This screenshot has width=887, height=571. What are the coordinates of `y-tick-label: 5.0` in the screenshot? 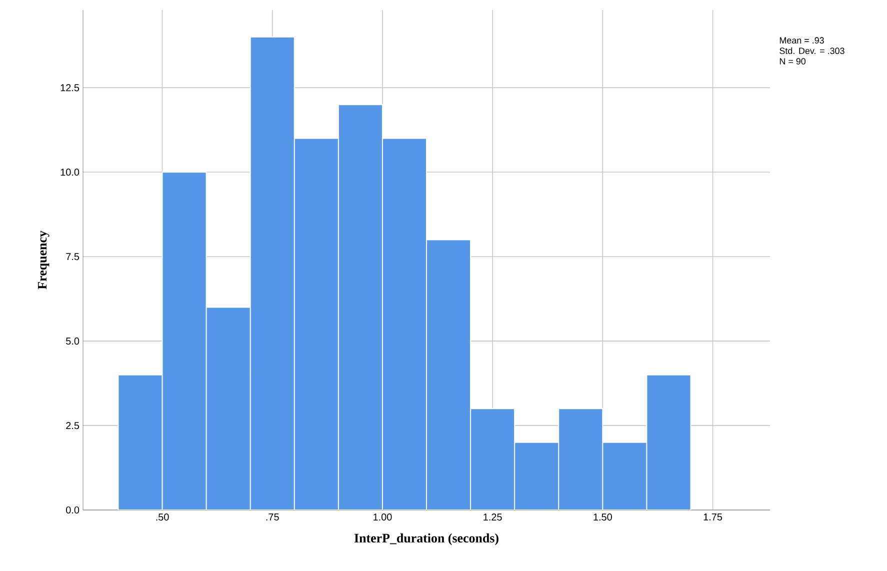 It's located at (73, 341).